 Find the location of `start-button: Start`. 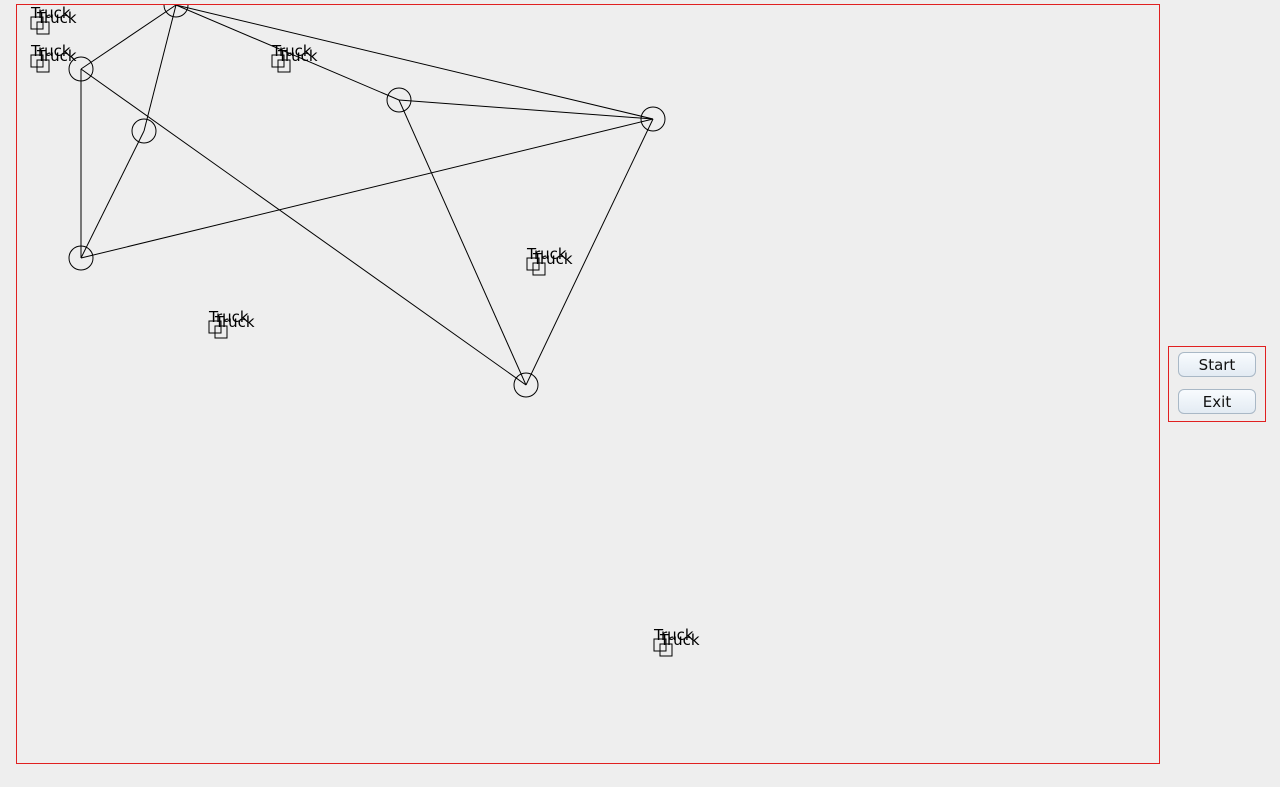

start-button: Start is located at coordinates (1217, 364).